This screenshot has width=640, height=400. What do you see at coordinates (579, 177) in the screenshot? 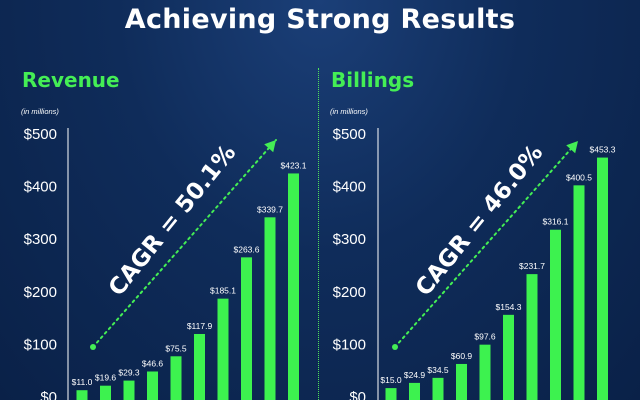
I see `bar-value-label: $400.5` at bounding box center [579, 177].